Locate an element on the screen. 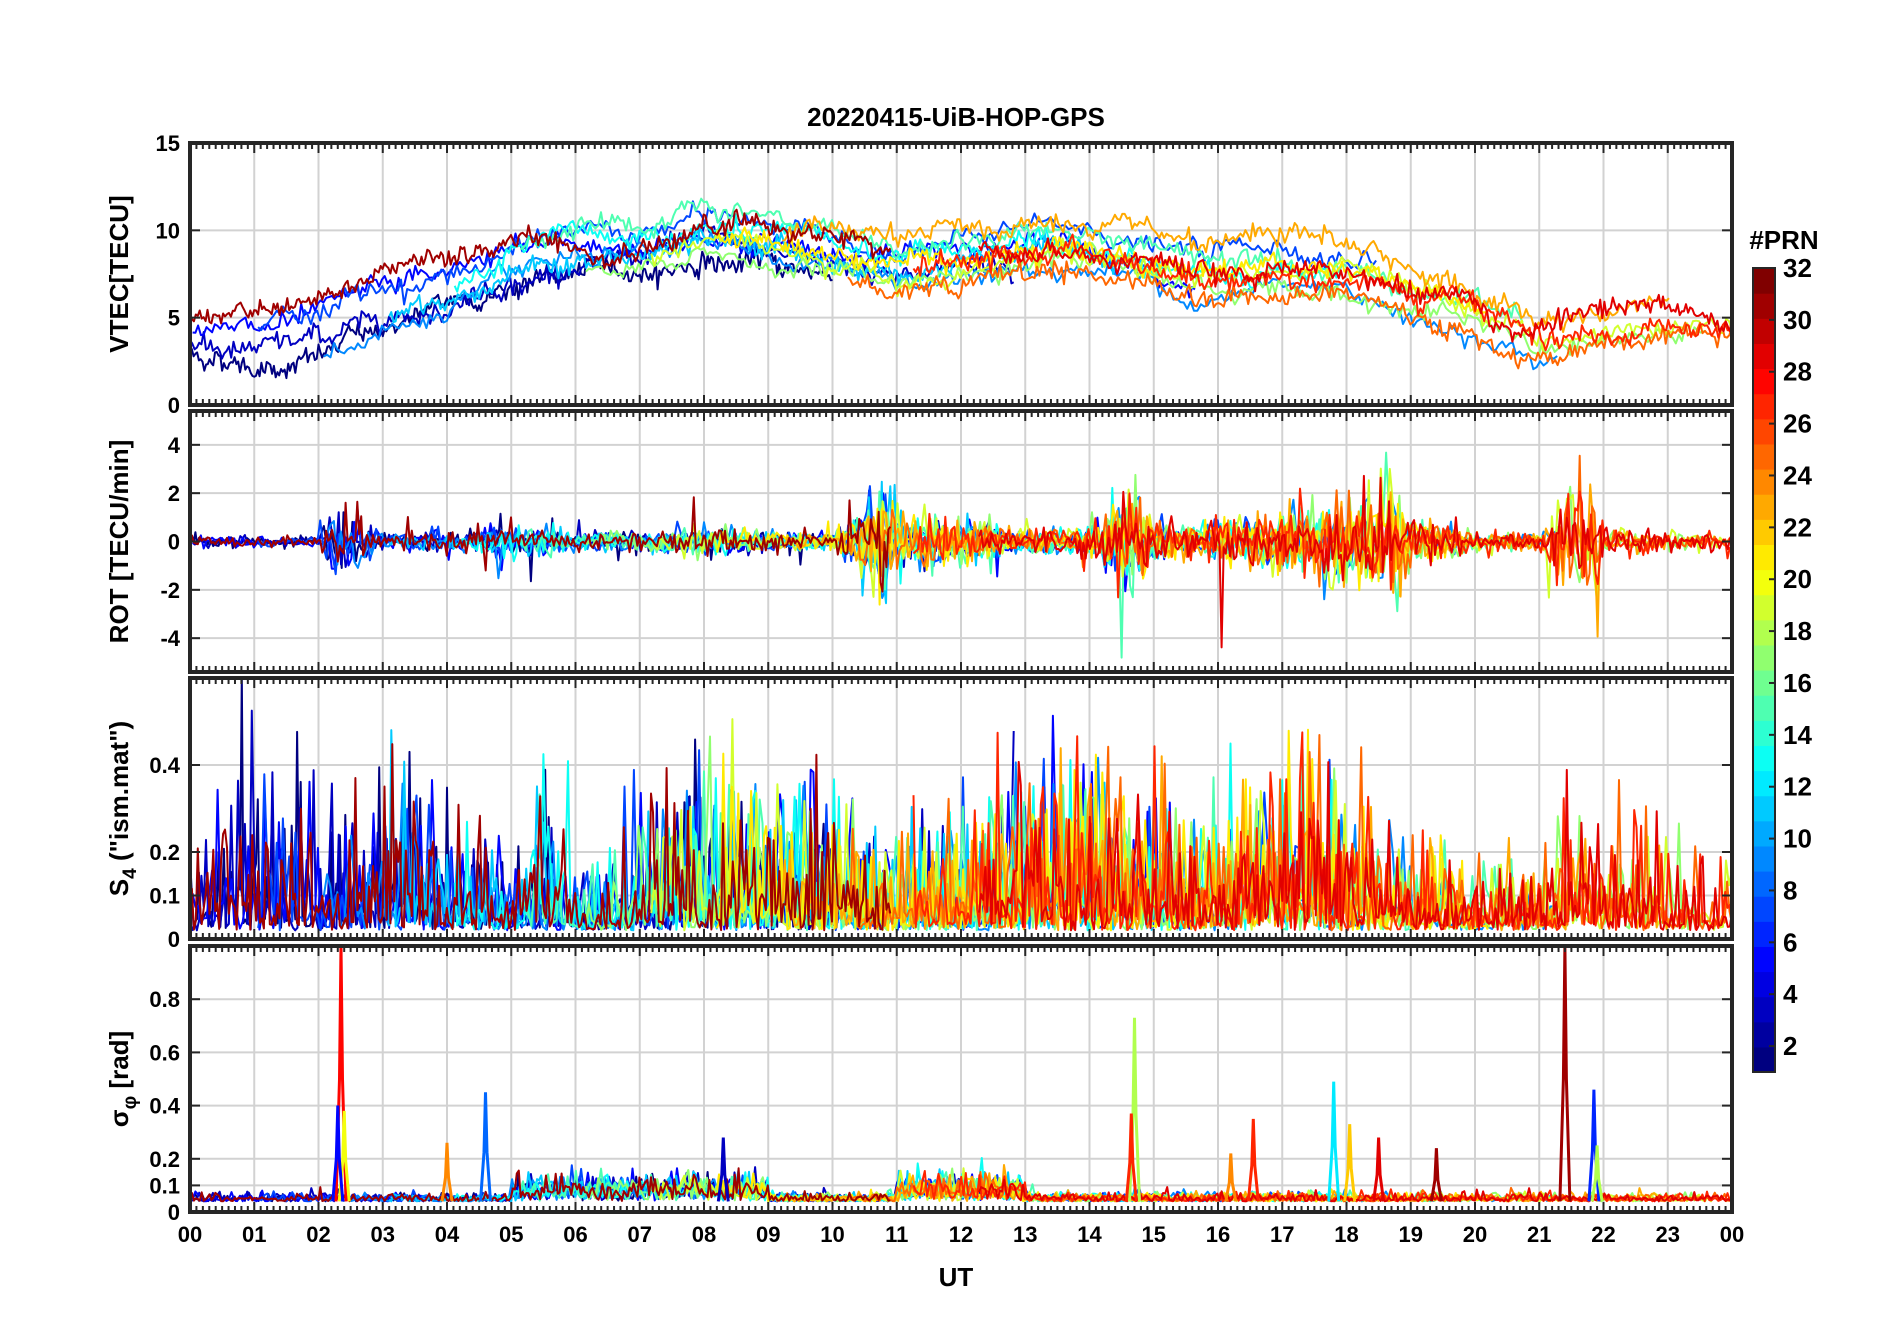 The width and height of the screenshot is (1902, 1330). x-tick-label: 06 is located at coordinates (575, 1234).